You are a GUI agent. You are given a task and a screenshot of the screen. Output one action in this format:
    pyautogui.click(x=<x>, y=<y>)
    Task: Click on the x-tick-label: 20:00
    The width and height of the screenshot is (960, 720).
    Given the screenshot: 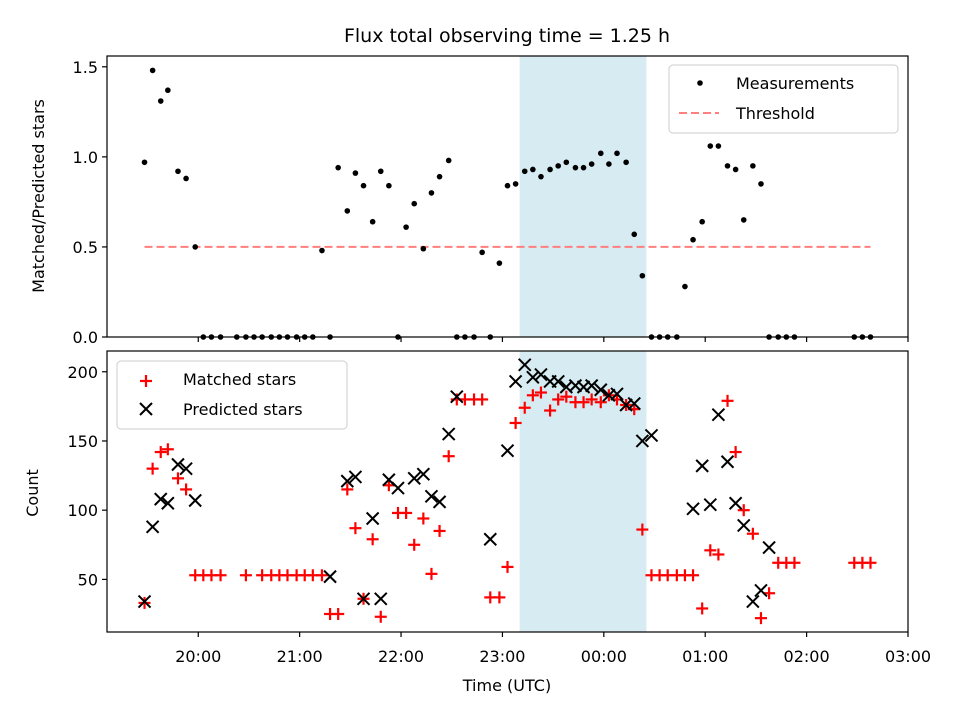 What is the action you would take?
    pyautogui.click(x=198, y=656)
    